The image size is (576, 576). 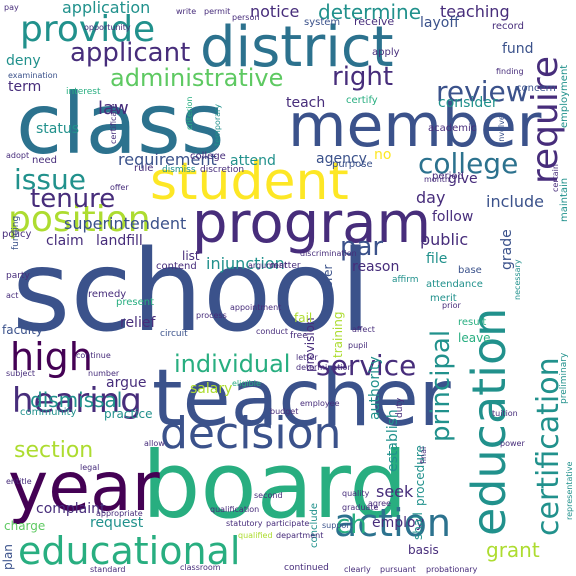 I want to click on cloud-word: clearly, so click(x=357, y=569).